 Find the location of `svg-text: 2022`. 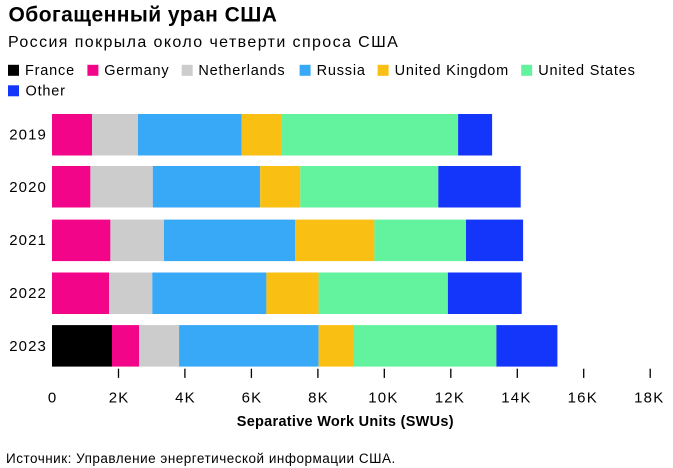

svg-text: 2022 is located at coordinates (28, 293).